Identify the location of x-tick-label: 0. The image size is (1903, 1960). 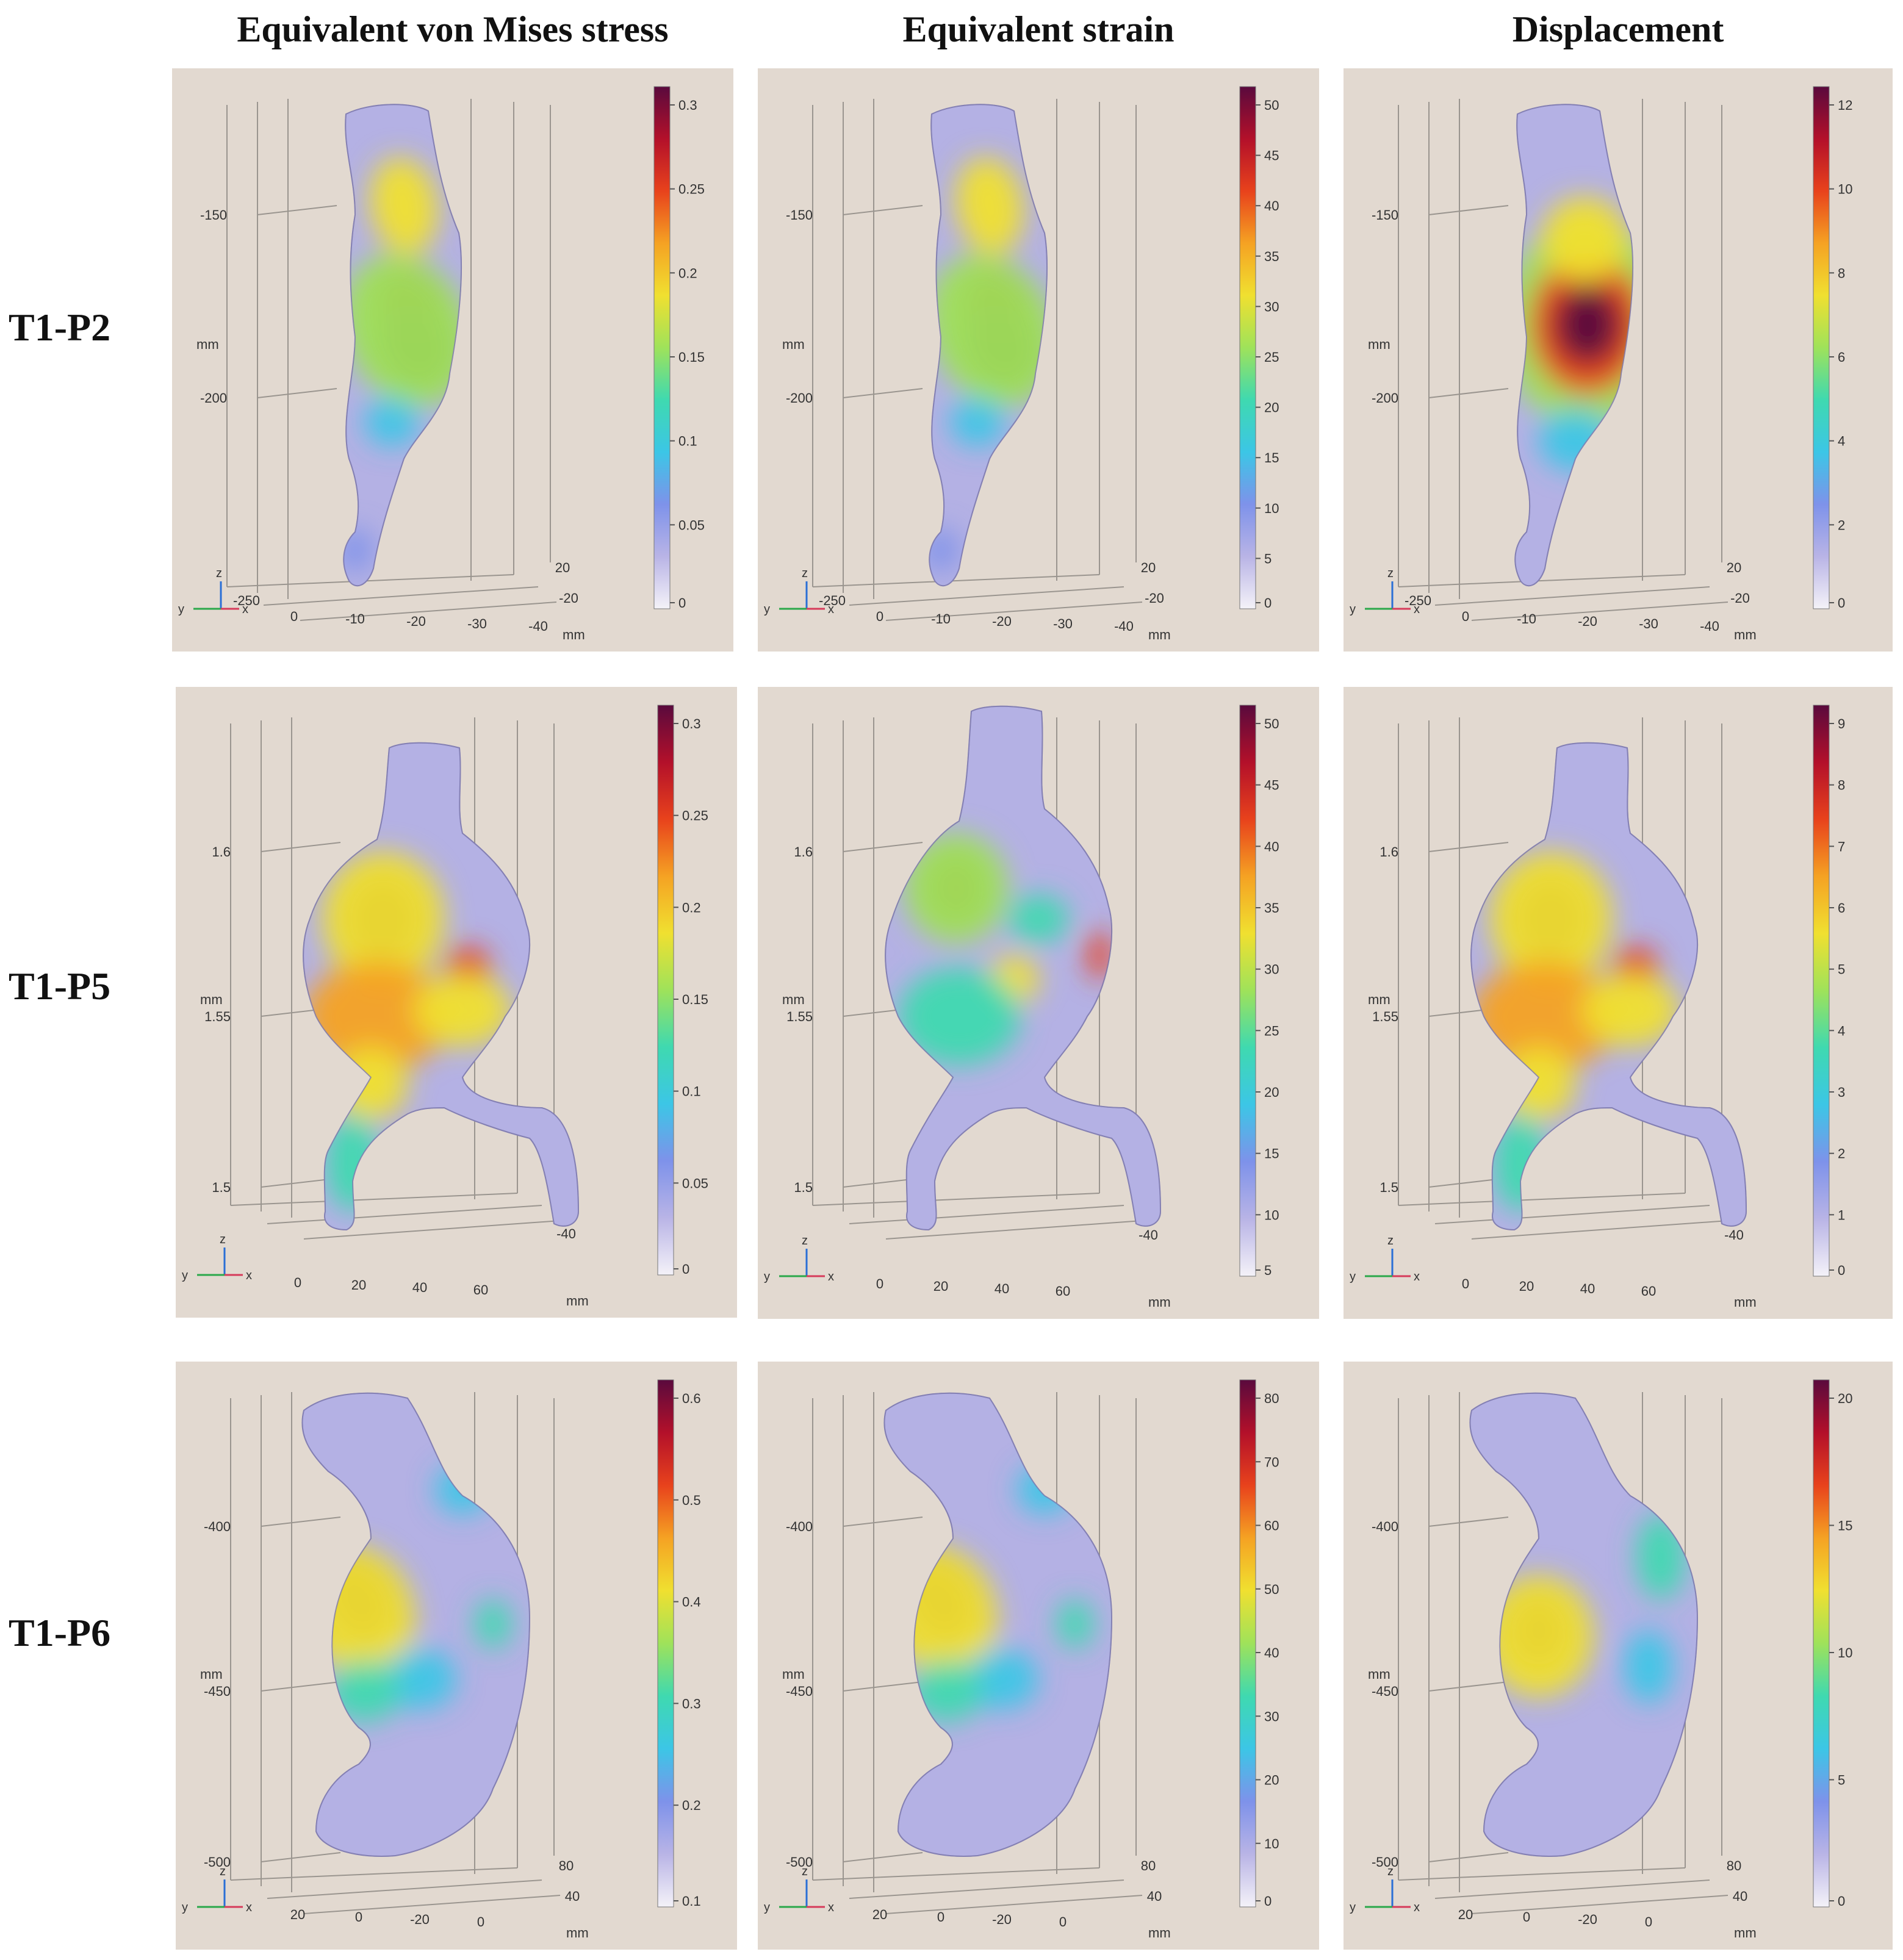
(880, 616).